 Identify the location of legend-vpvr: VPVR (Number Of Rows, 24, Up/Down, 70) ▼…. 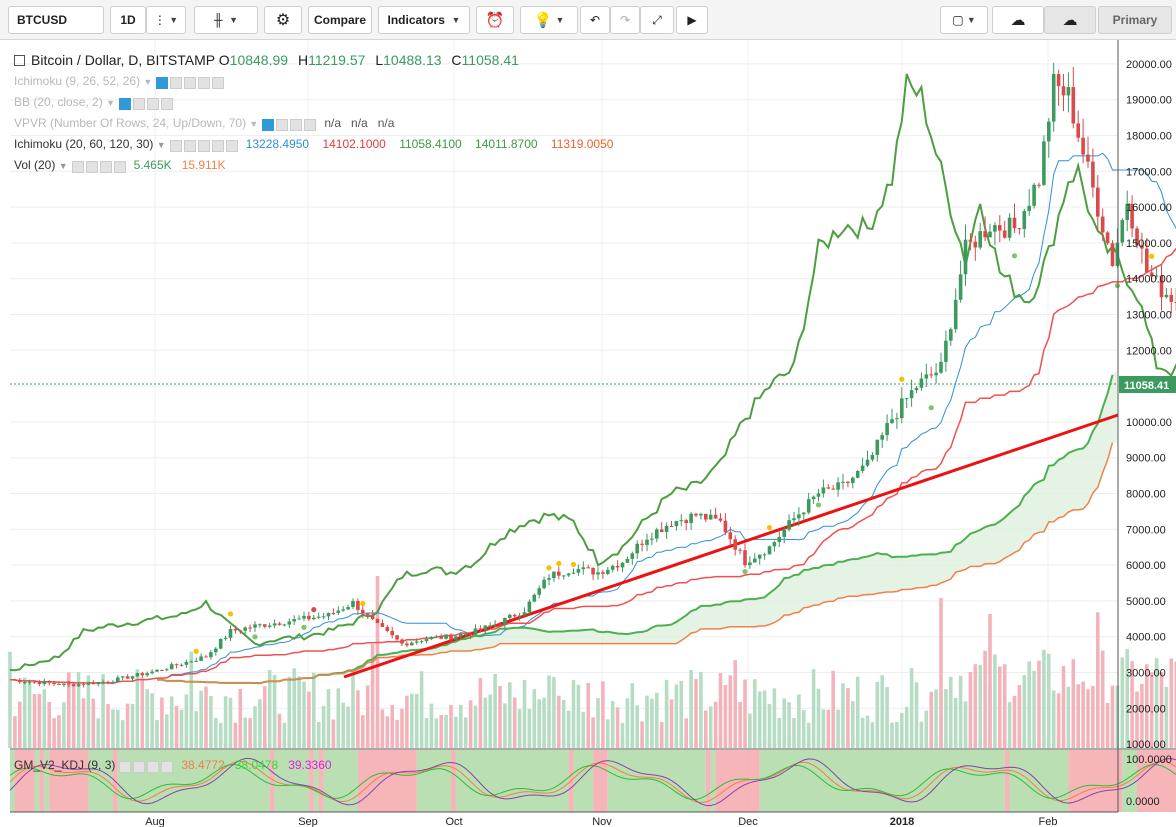
(204, 123).